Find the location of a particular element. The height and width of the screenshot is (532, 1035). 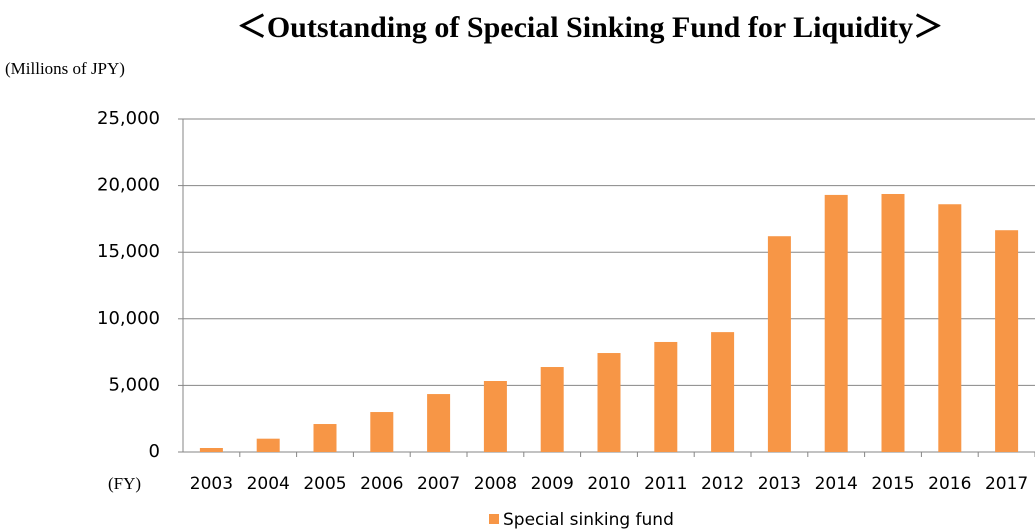

y-tick-label: 25,000 is located at coordinates (128, 118).